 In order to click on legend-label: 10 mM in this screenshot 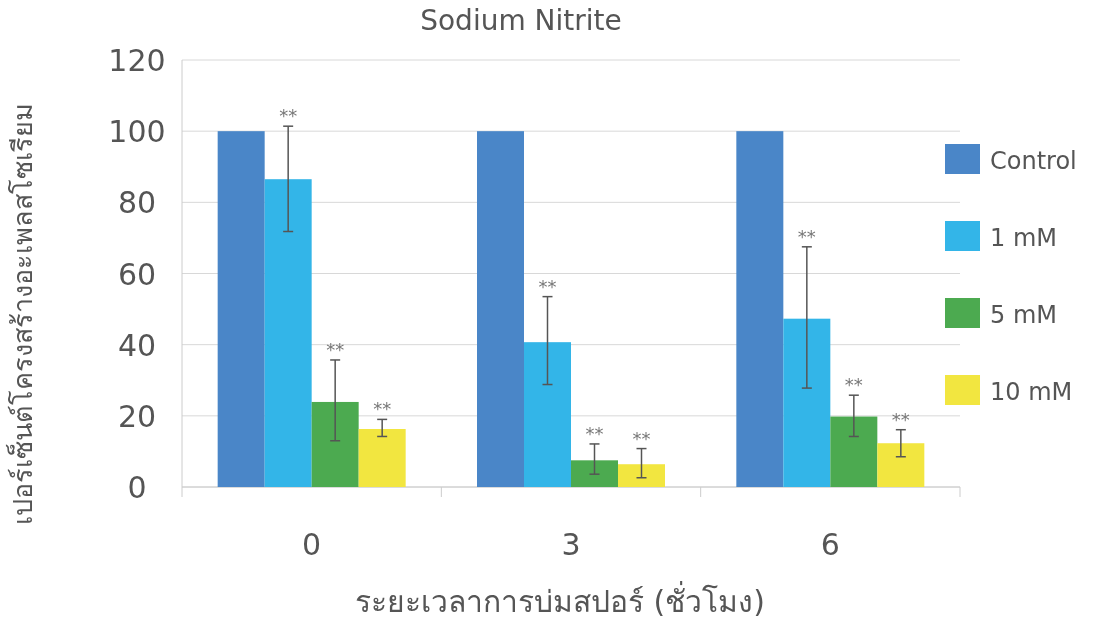, I will do `click(1031, 392)`.